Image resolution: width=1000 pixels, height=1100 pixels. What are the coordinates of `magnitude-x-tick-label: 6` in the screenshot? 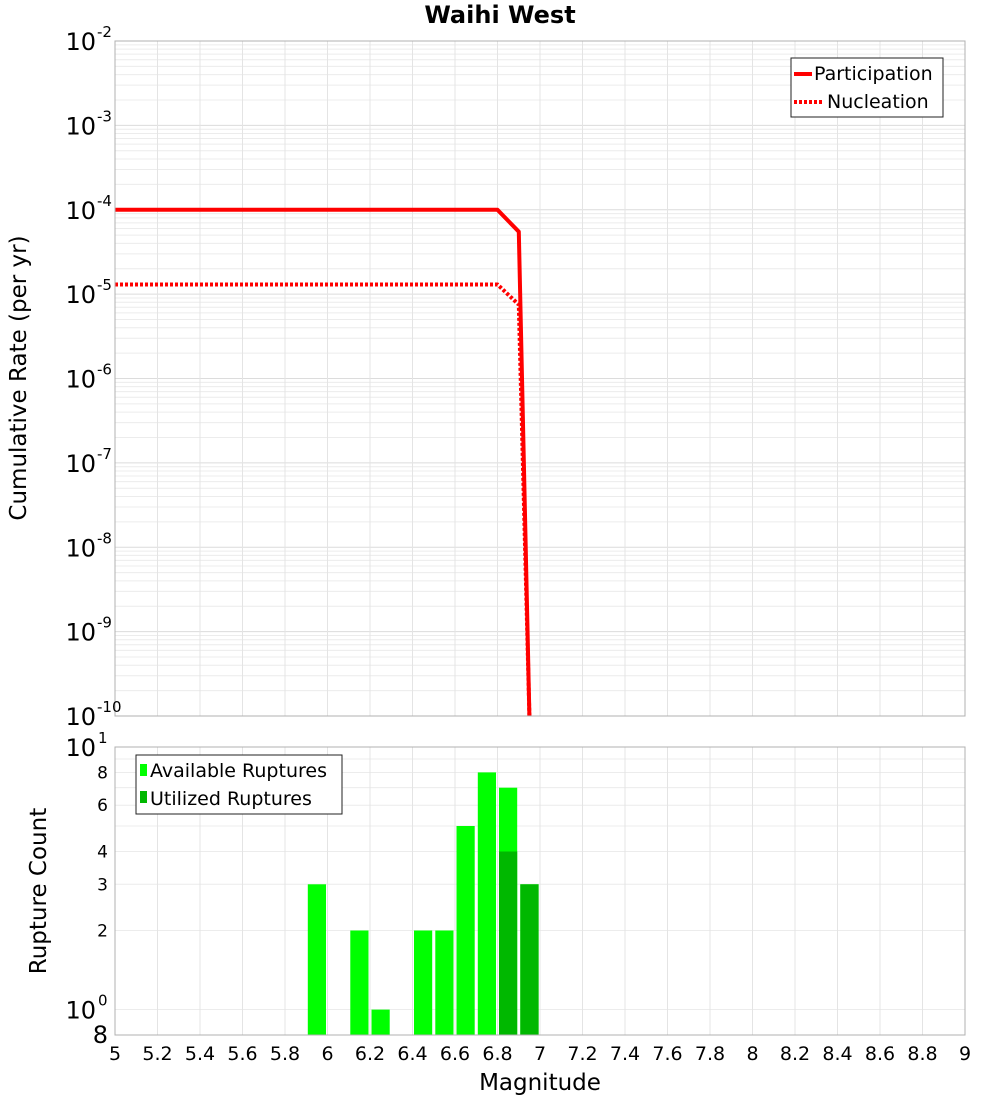 It's located at (327, 1054).